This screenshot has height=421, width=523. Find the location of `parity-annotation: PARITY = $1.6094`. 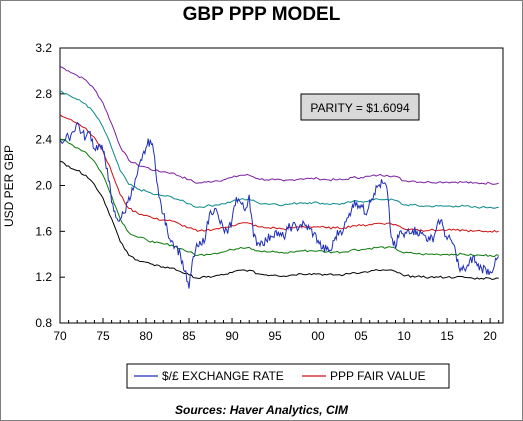

parity-annotation: PARITY = $1.6094 is located at coordinates (360, 107).